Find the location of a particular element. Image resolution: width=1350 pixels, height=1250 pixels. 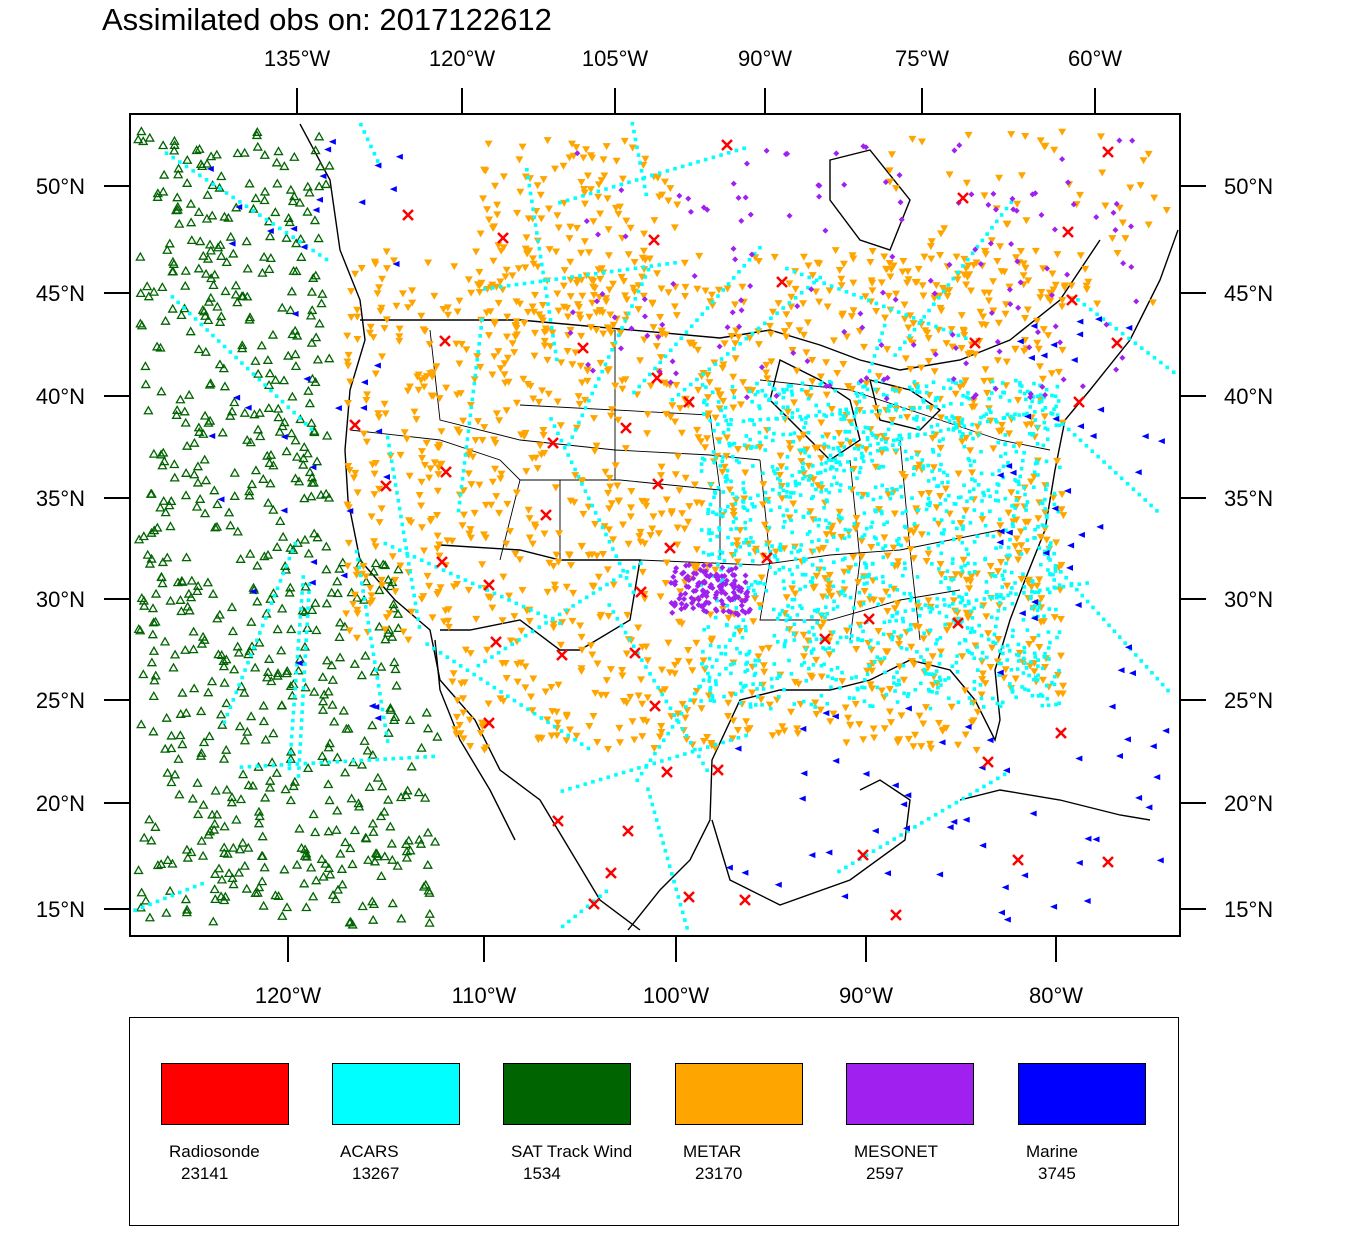

obs-marker-triangle-left is located at coordinates (1009, 532).